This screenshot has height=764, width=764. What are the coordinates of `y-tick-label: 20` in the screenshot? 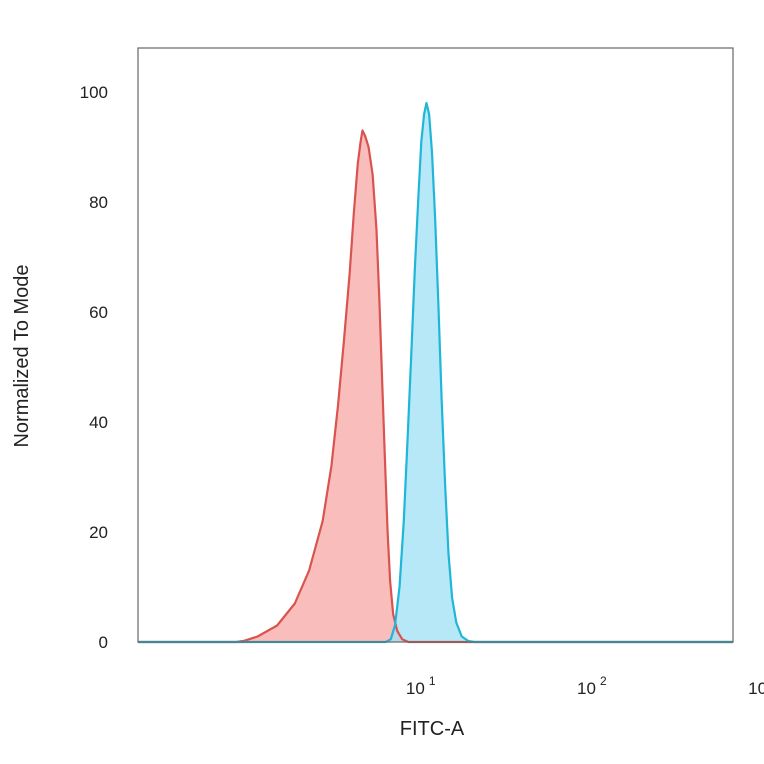 It's located at (98, 532).